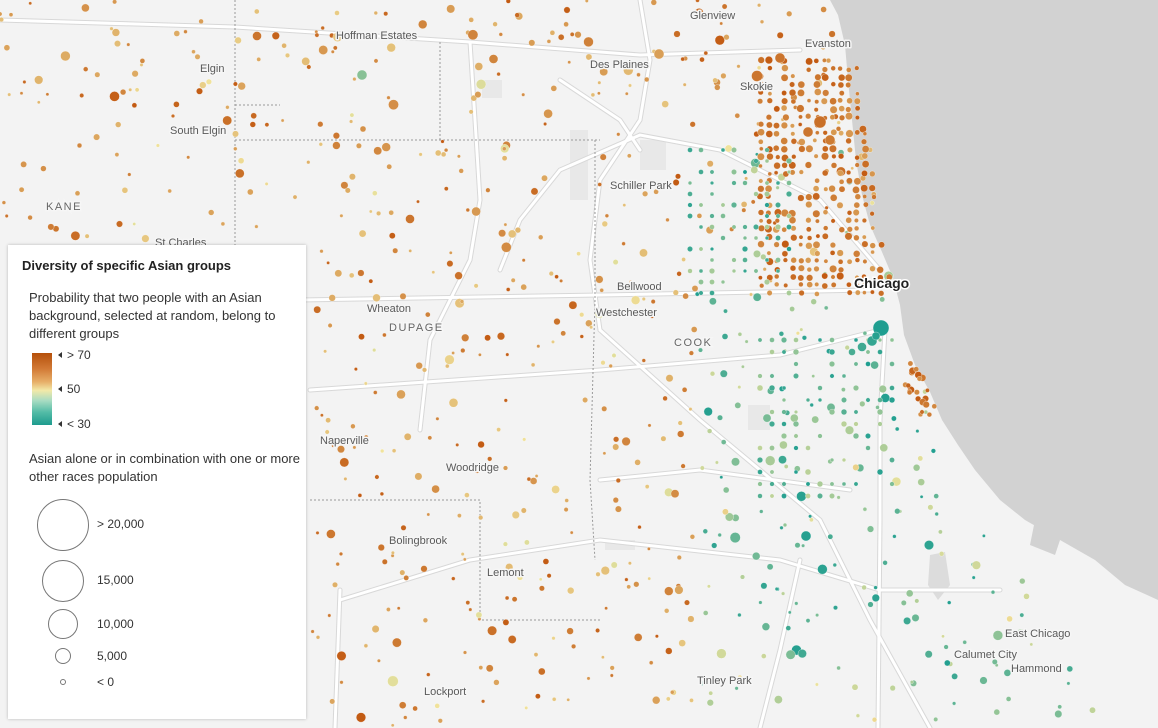 The image size is (1158, 728). I want to click on label-south-elgin: South Elgin, so click(198, 131).